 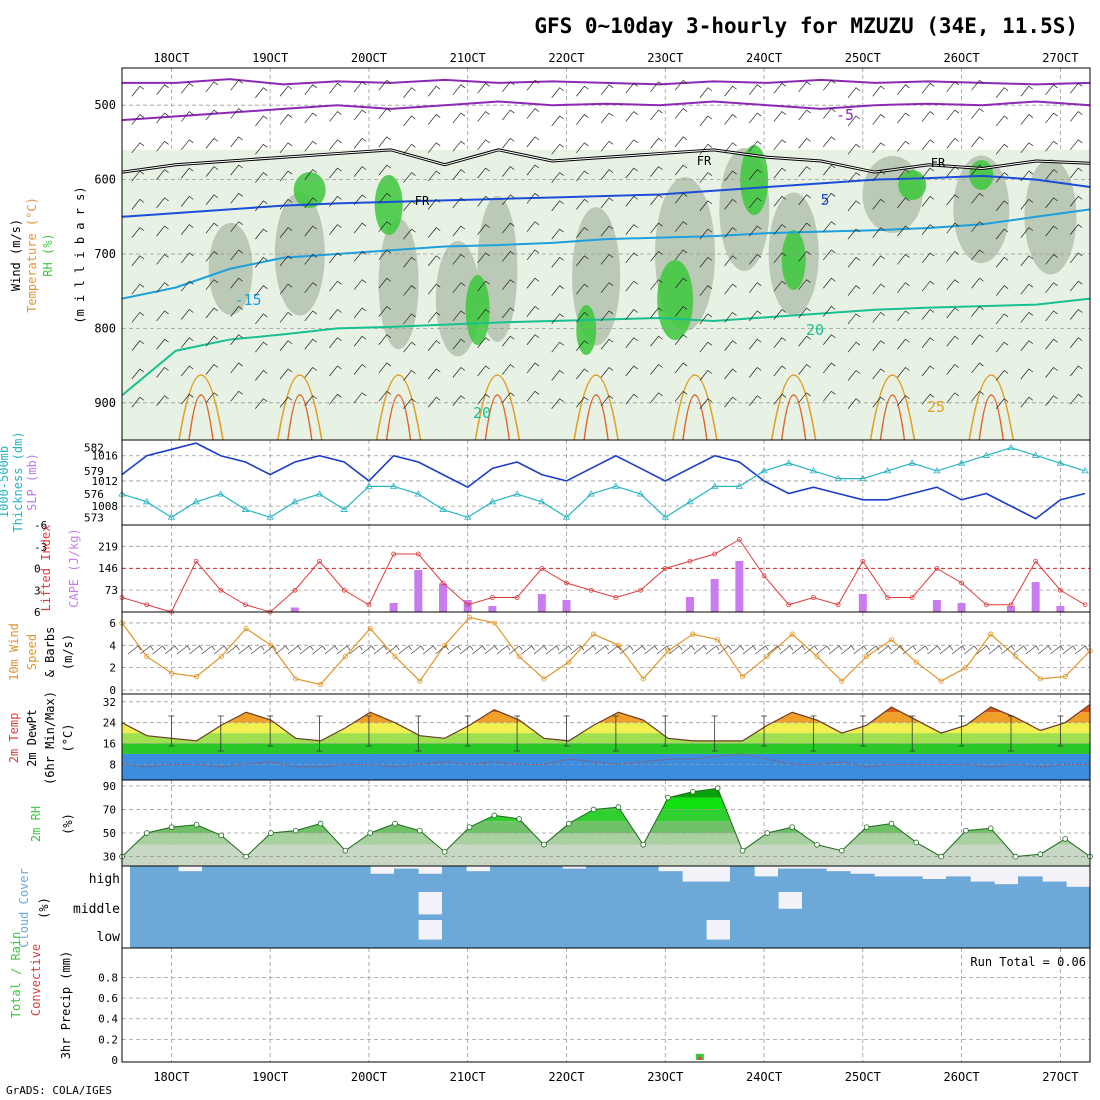 What do you see at coordinates (201, 407) in the screenshot?
I see `warm-contour` at bounding box center [201, 407].